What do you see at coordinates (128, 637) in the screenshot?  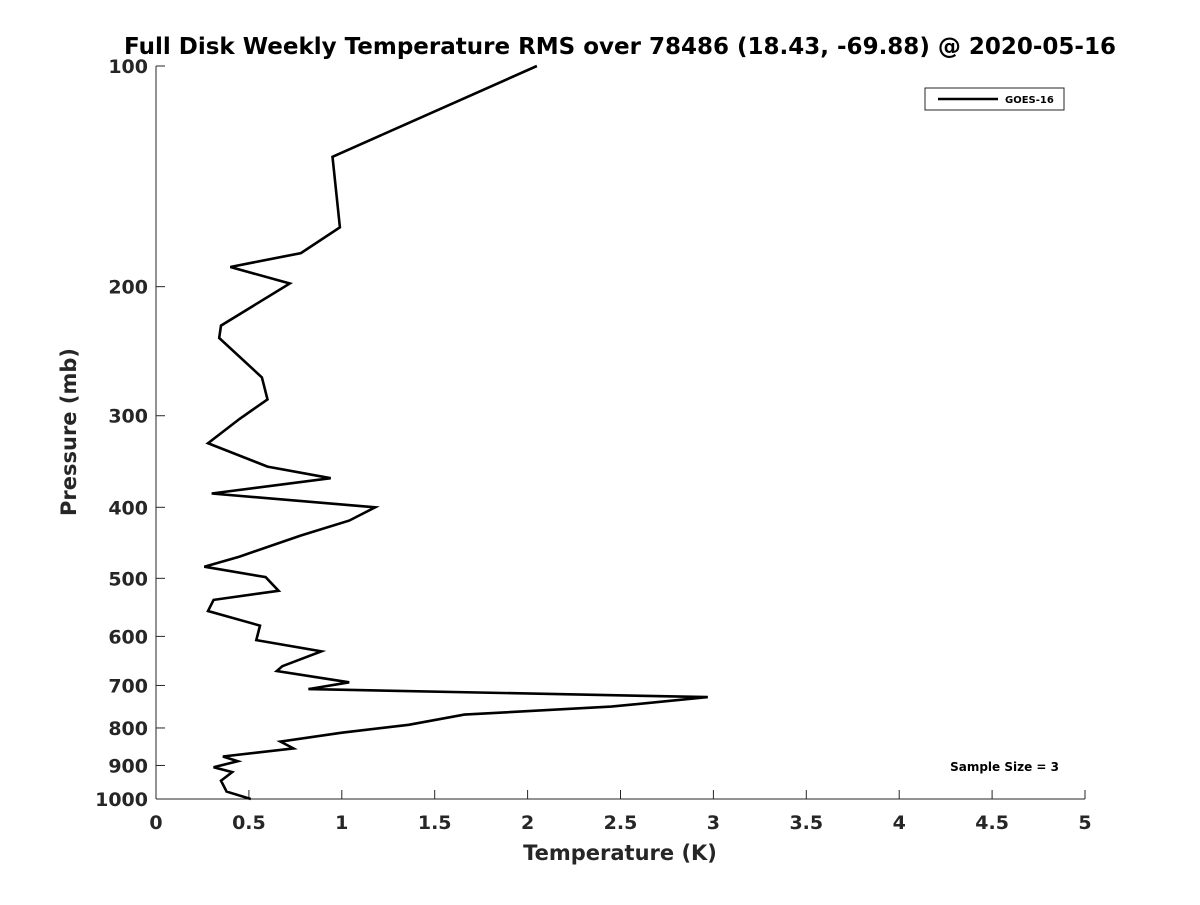 I see `y-tick-label: 600` at bounding box center [128, 637].